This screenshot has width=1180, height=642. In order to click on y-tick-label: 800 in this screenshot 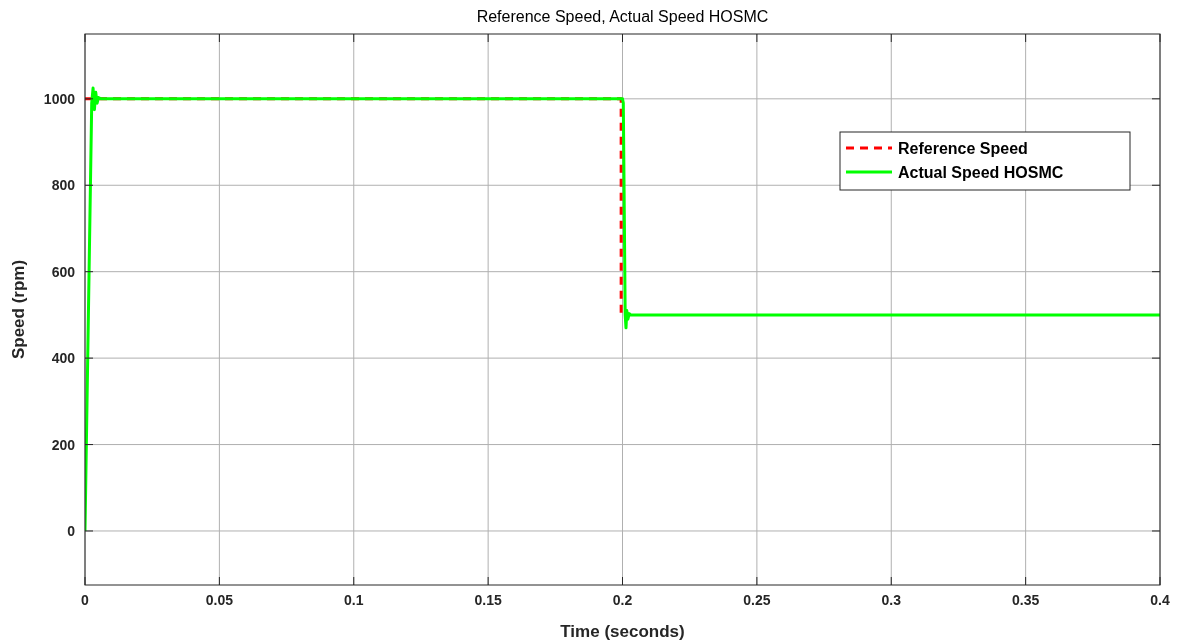, I will do `click(63, 185)`.